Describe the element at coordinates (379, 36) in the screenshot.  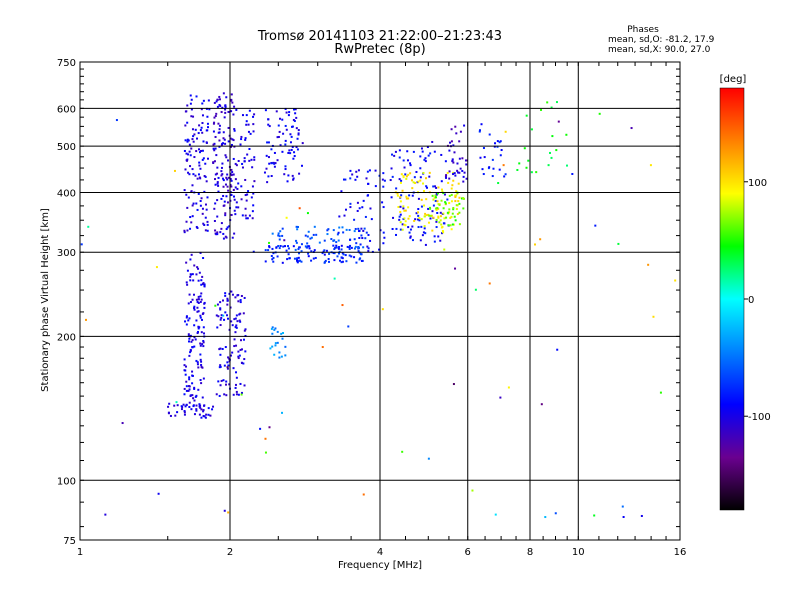
I see `chart-title: Tromsø 20141103 21:22:00–21:23:43` at that location.